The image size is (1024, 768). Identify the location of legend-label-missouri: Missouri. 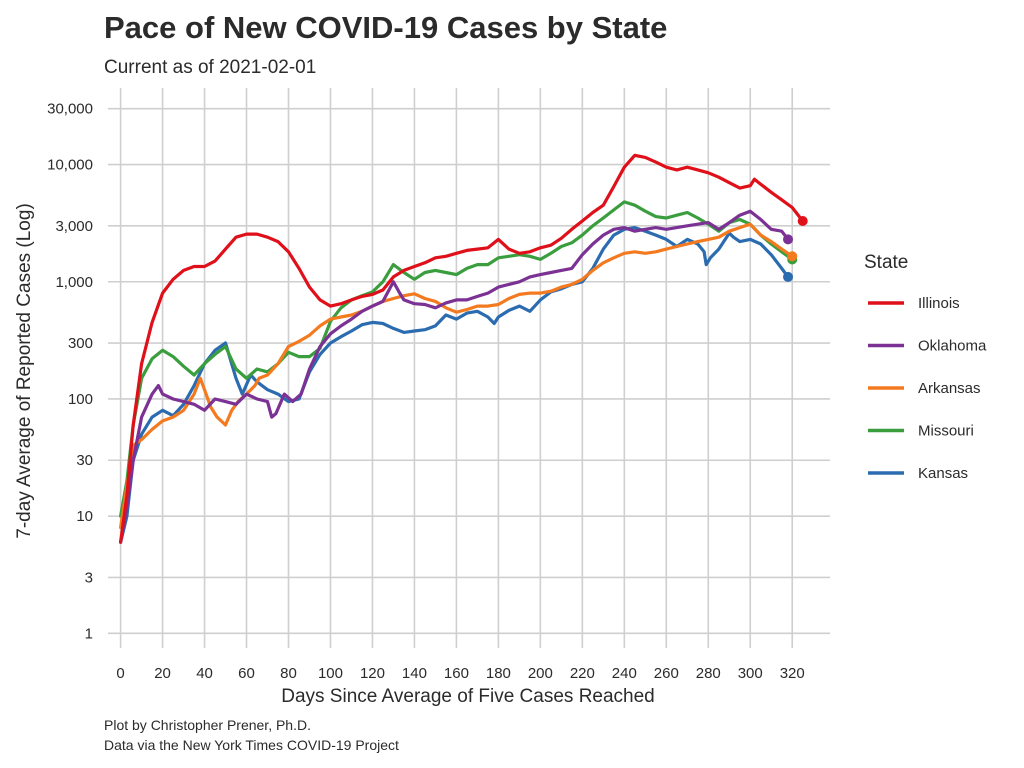
(946, 431).